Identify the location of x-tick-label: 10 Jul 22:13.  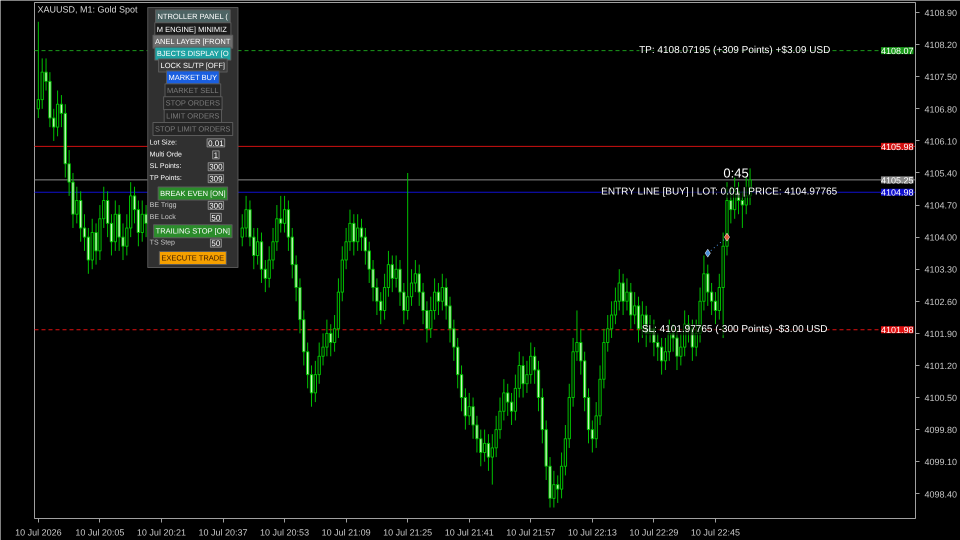
(592, 533).